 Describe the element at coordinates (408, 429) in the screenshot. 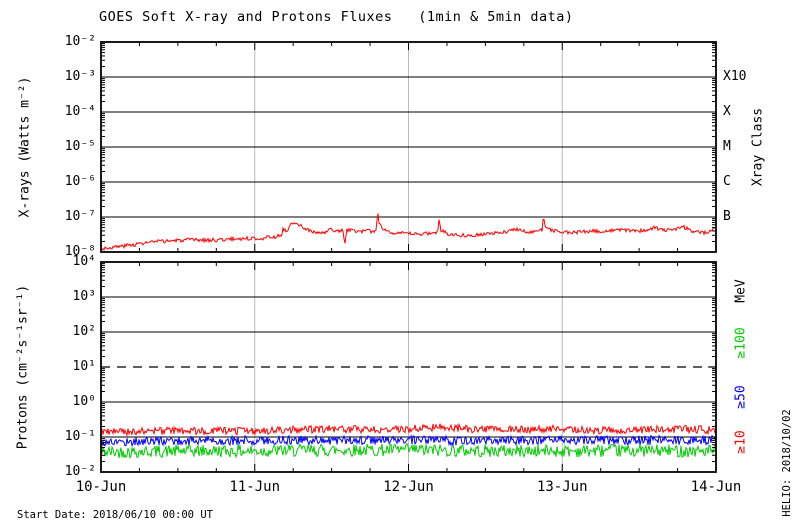

I see `trace-protons-ge-10MeV` at that location.